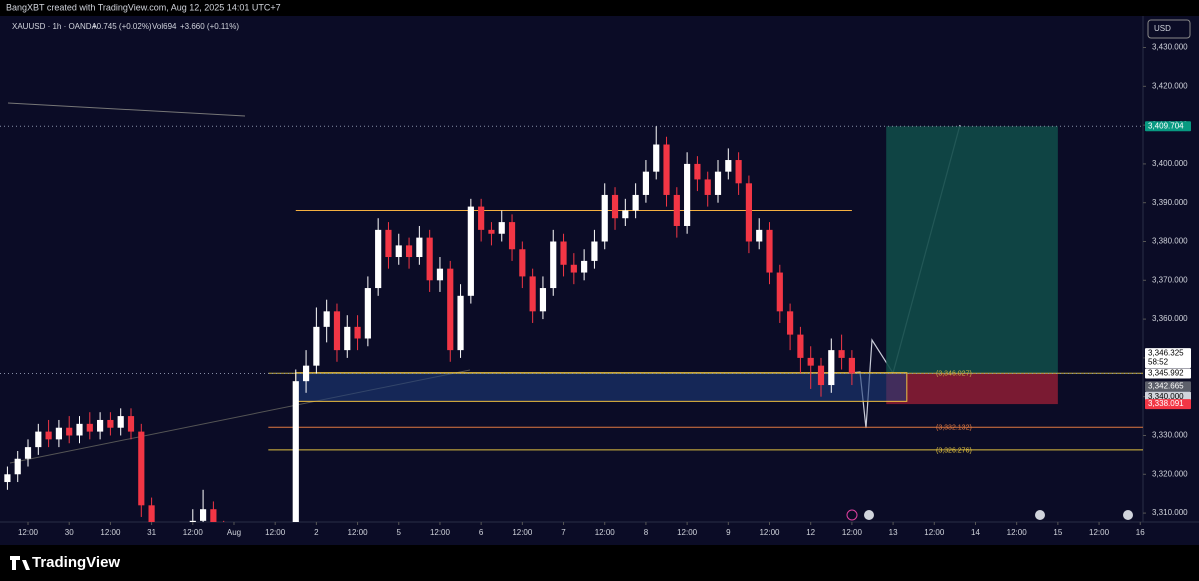 Image resolution: width=1199 pixels, height=581 pixels. Describe the element at coordinates (810, 532) in the screenshot. I see `x-tick-label: 12` at that location.